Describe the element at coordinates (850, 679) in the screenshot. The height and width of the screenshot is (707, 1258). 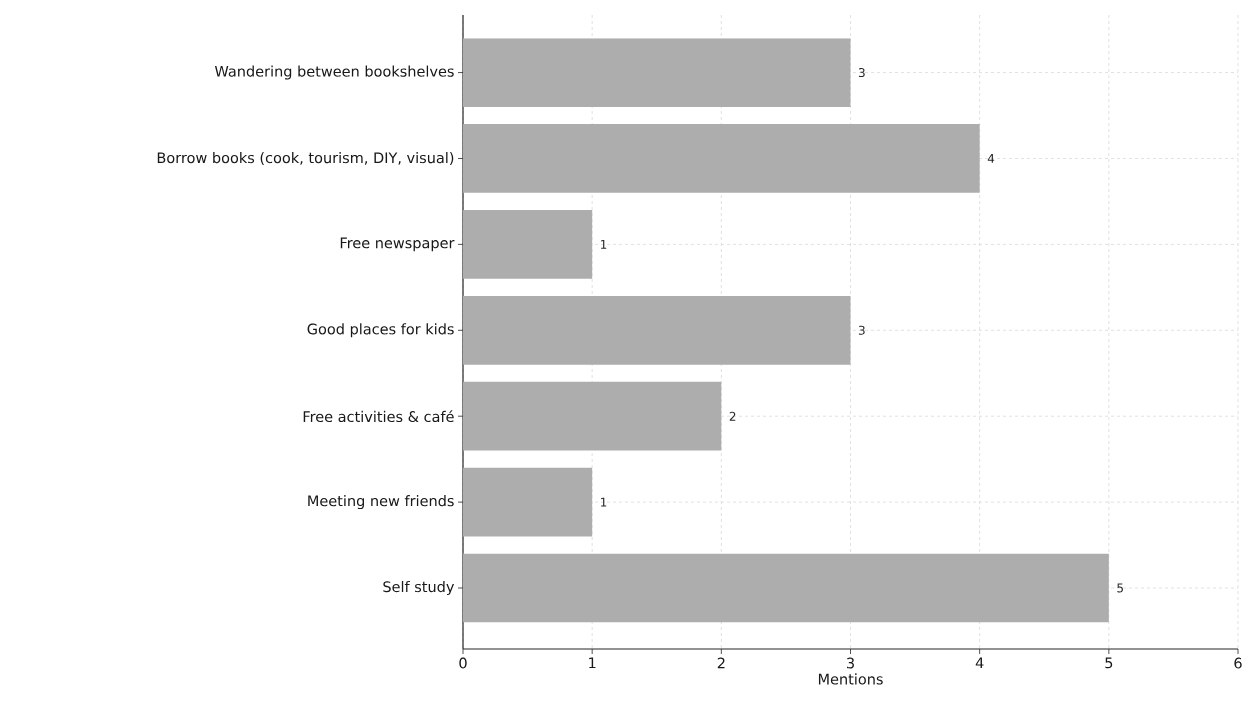
I see `x-axis-title: Mentions` at that location.